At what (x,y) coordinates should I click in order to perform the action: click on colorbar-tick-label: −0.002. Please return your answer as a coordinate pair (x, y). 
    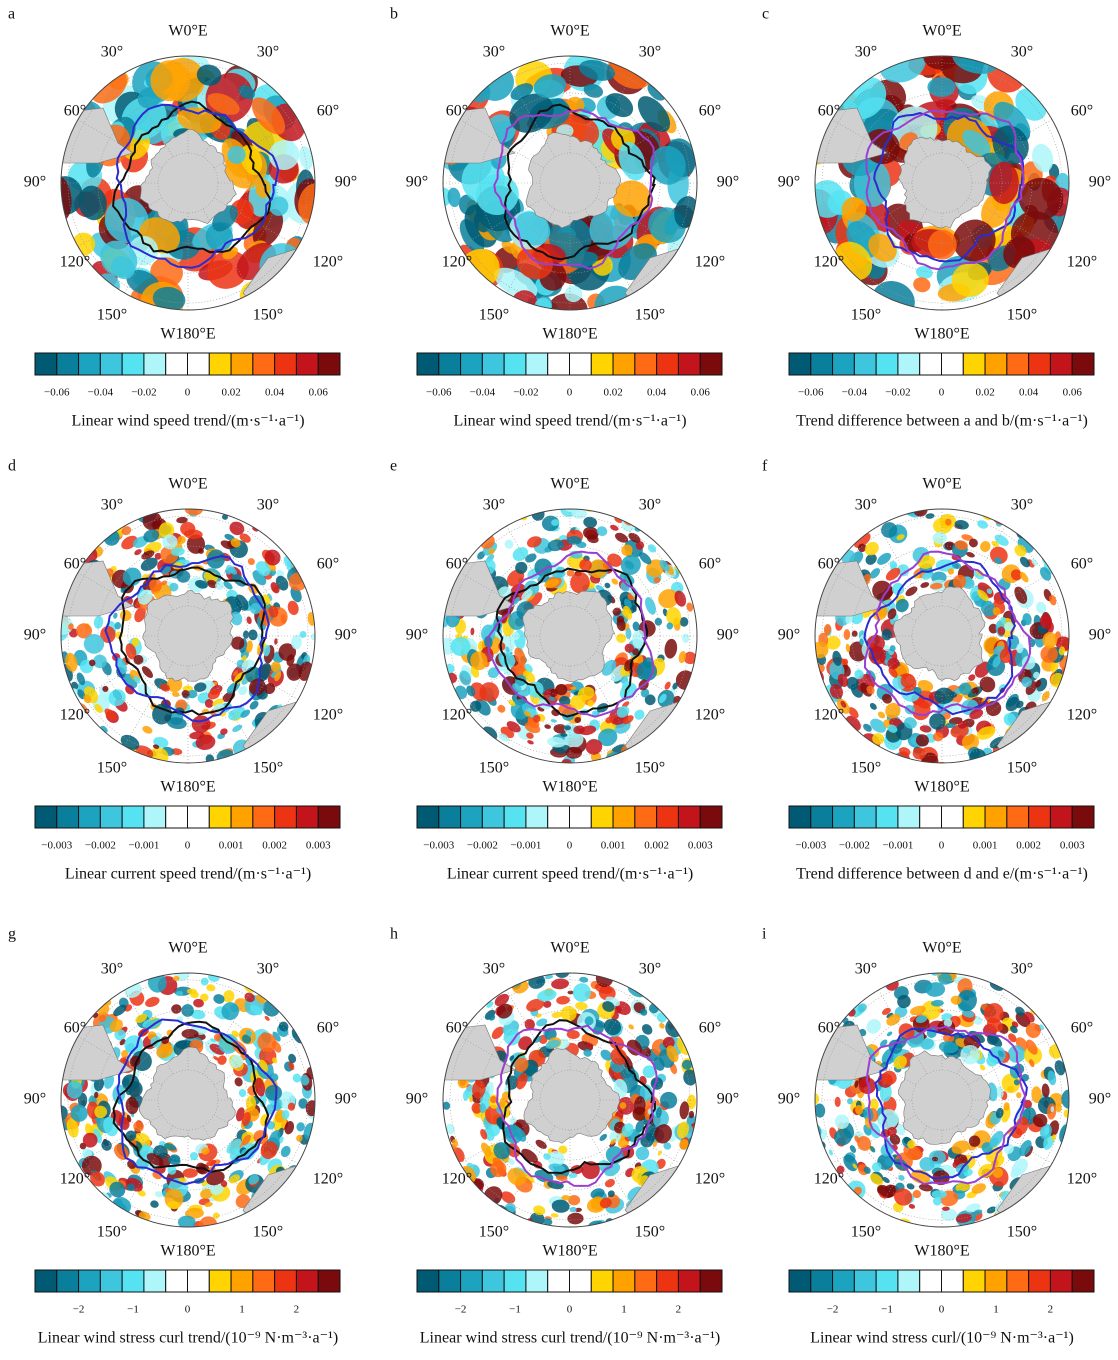
    Looking at the image, I should click on (100, 846).